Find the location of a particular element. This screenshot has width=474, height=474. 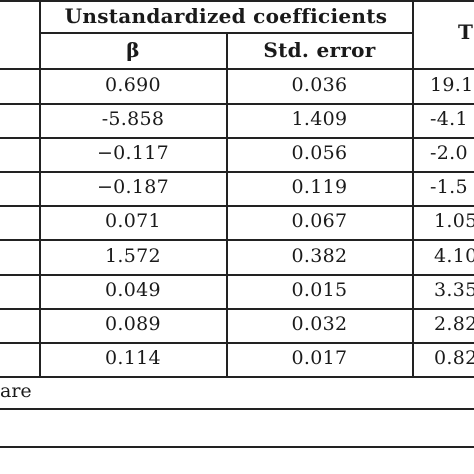

cell-std-error: 1.409 is located at coordinates (319, 119).